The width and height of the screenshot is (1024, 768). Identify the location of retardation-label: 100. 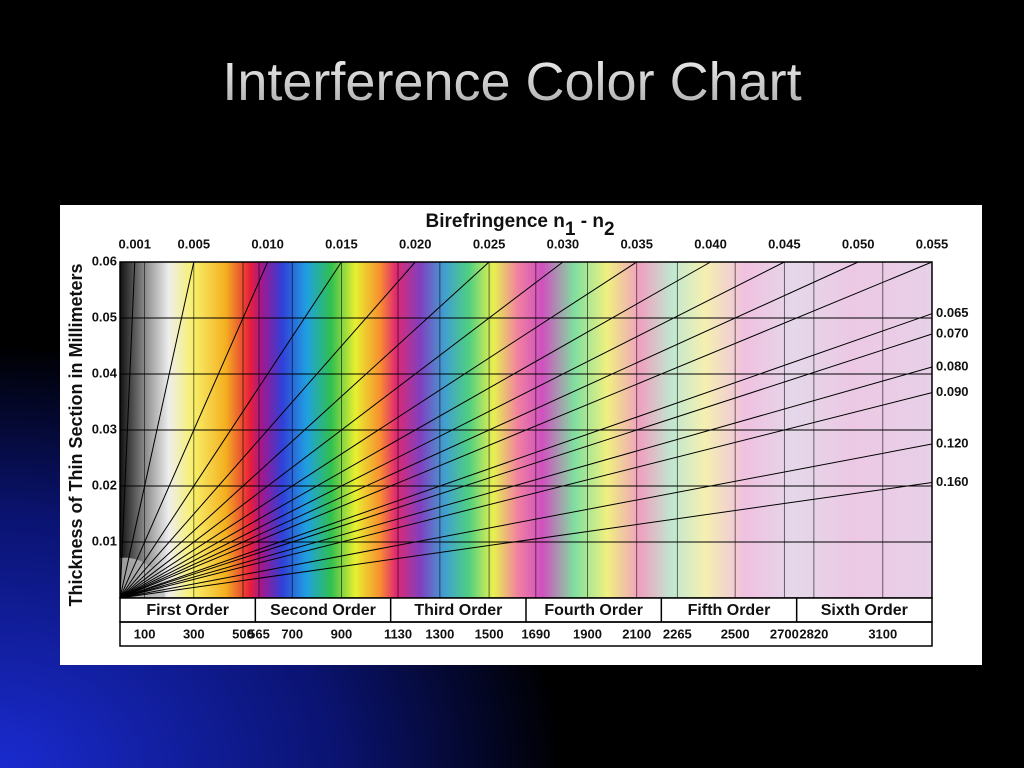
(145, 633).